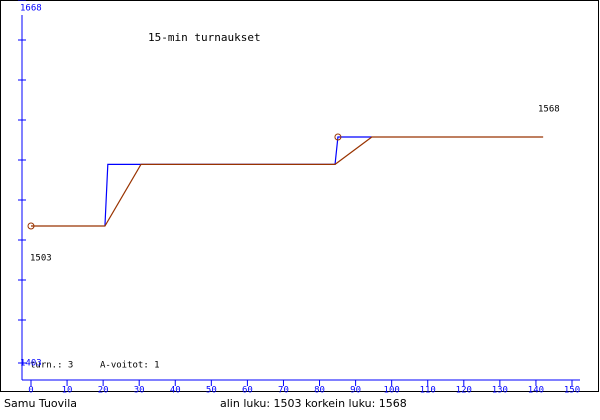  Describe the element at coordinates (22, 180) in the screenshot. I see `y-minor-ticks` at that location.